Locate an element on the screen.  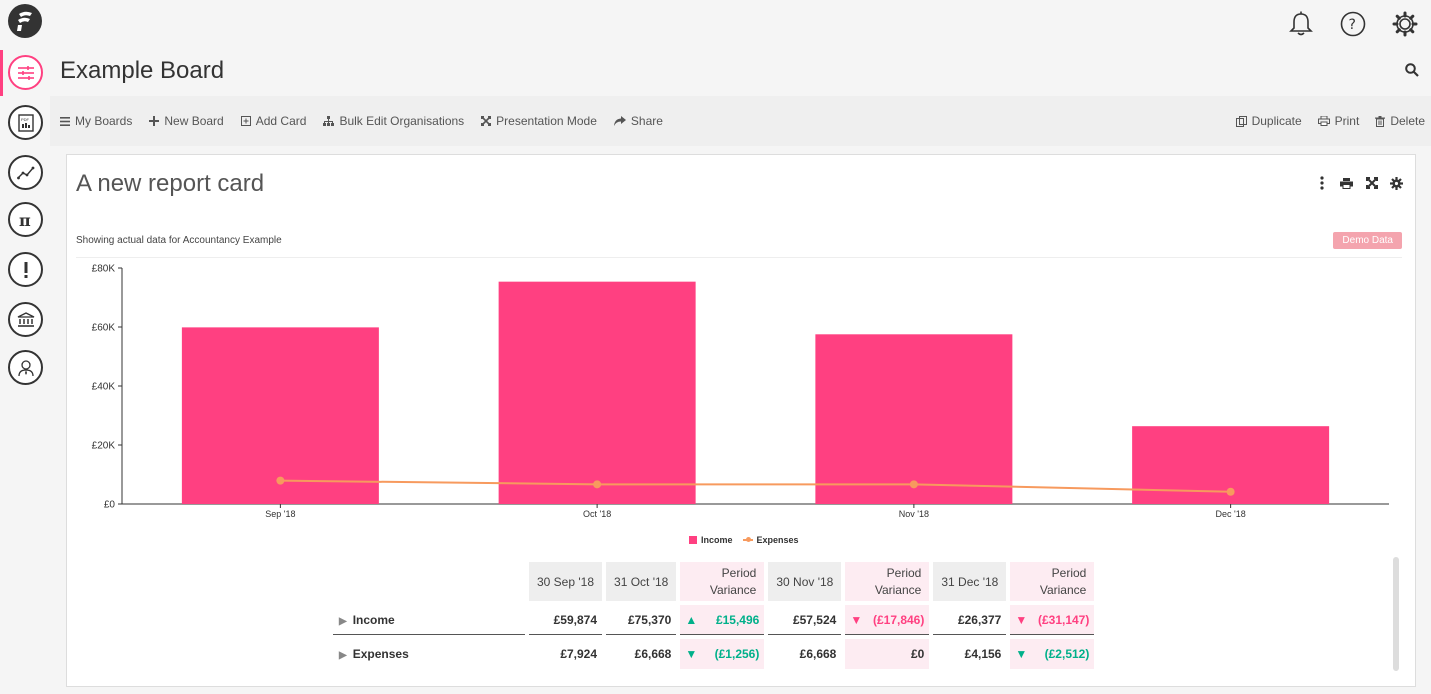
top-actions: ? is located at coordinates (1353, 24).